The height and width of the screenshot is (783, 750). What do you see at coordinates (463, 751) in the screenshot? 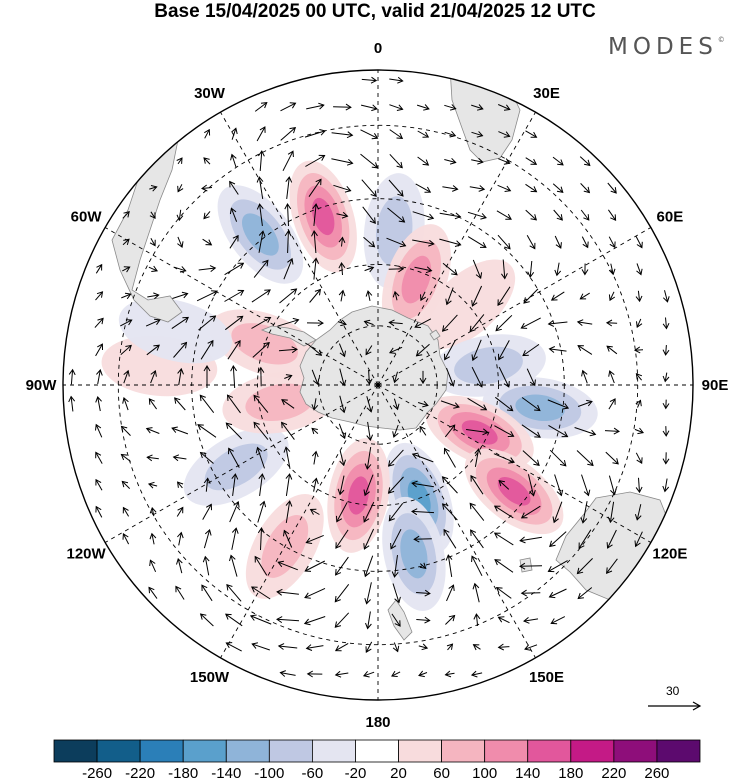
I see `colorbar-swatch` at bounding box center [463, 751].